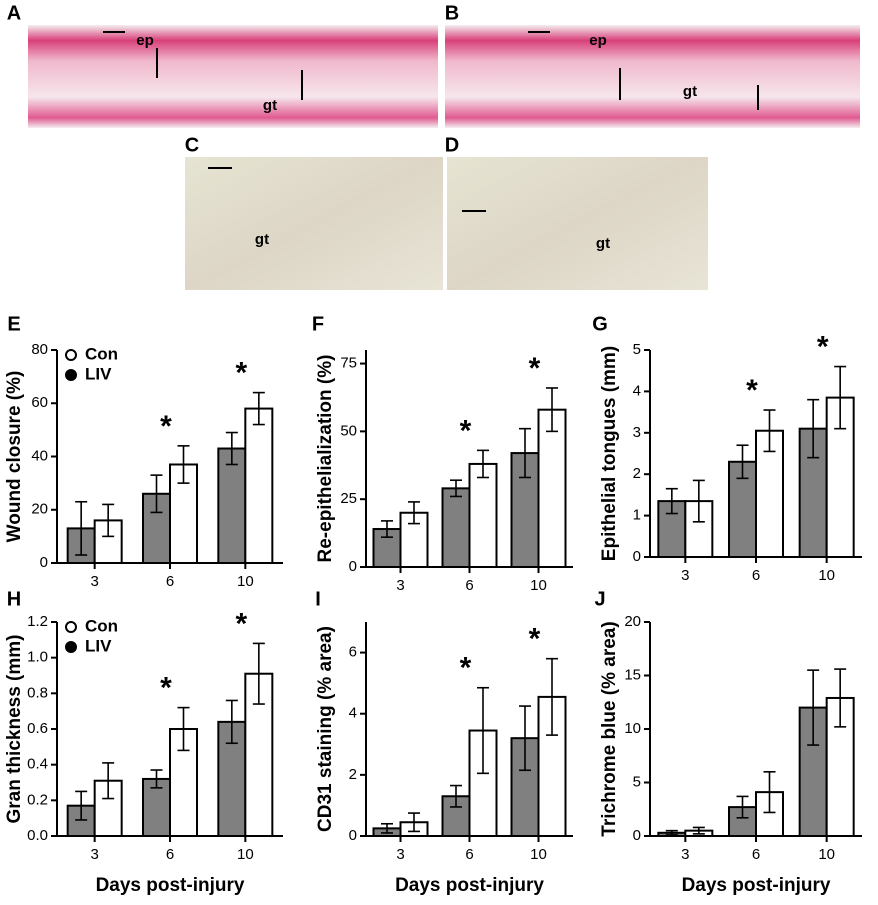 This screenshot has width=878, height=905. I want to click on panel-letter: B, so click(452, 13).